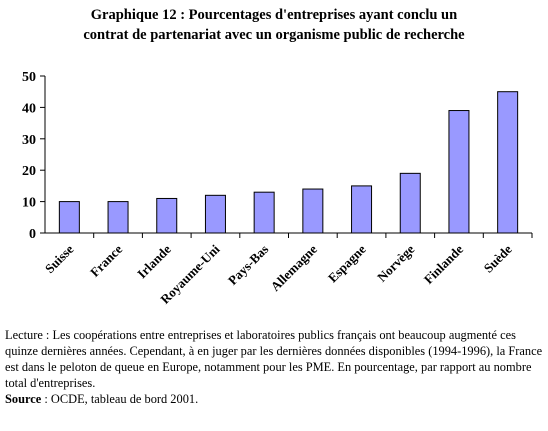  What do you see at coordinates (29, 77) in the screenshot?
I see `y-tick-label: 50` at bounding box center [29, 77].